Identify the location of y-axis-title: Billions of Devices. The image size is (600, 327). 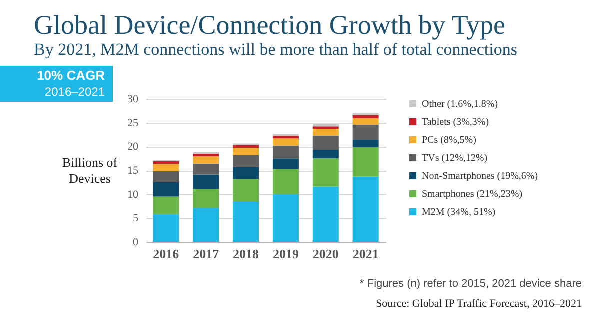
(90, 170).